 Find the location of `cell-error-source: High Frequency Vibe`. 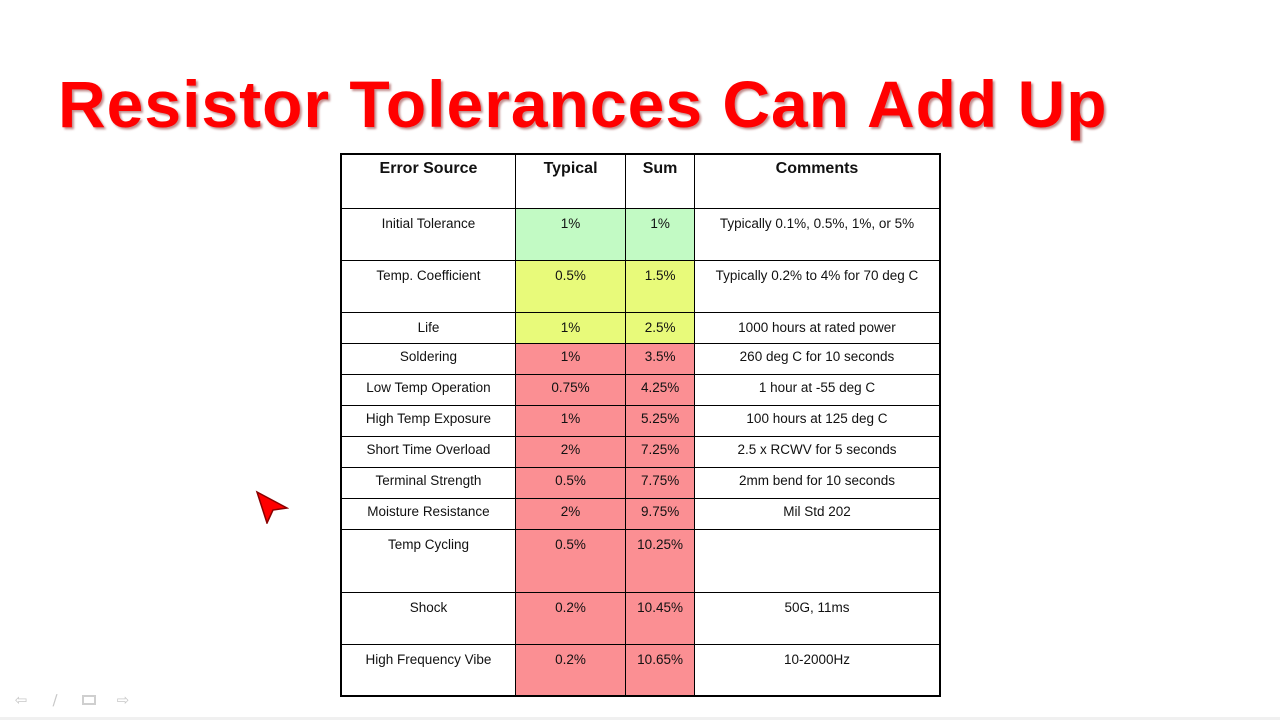

cell-error-source: High Frequency Vibe is located at coordinates (428, 670).